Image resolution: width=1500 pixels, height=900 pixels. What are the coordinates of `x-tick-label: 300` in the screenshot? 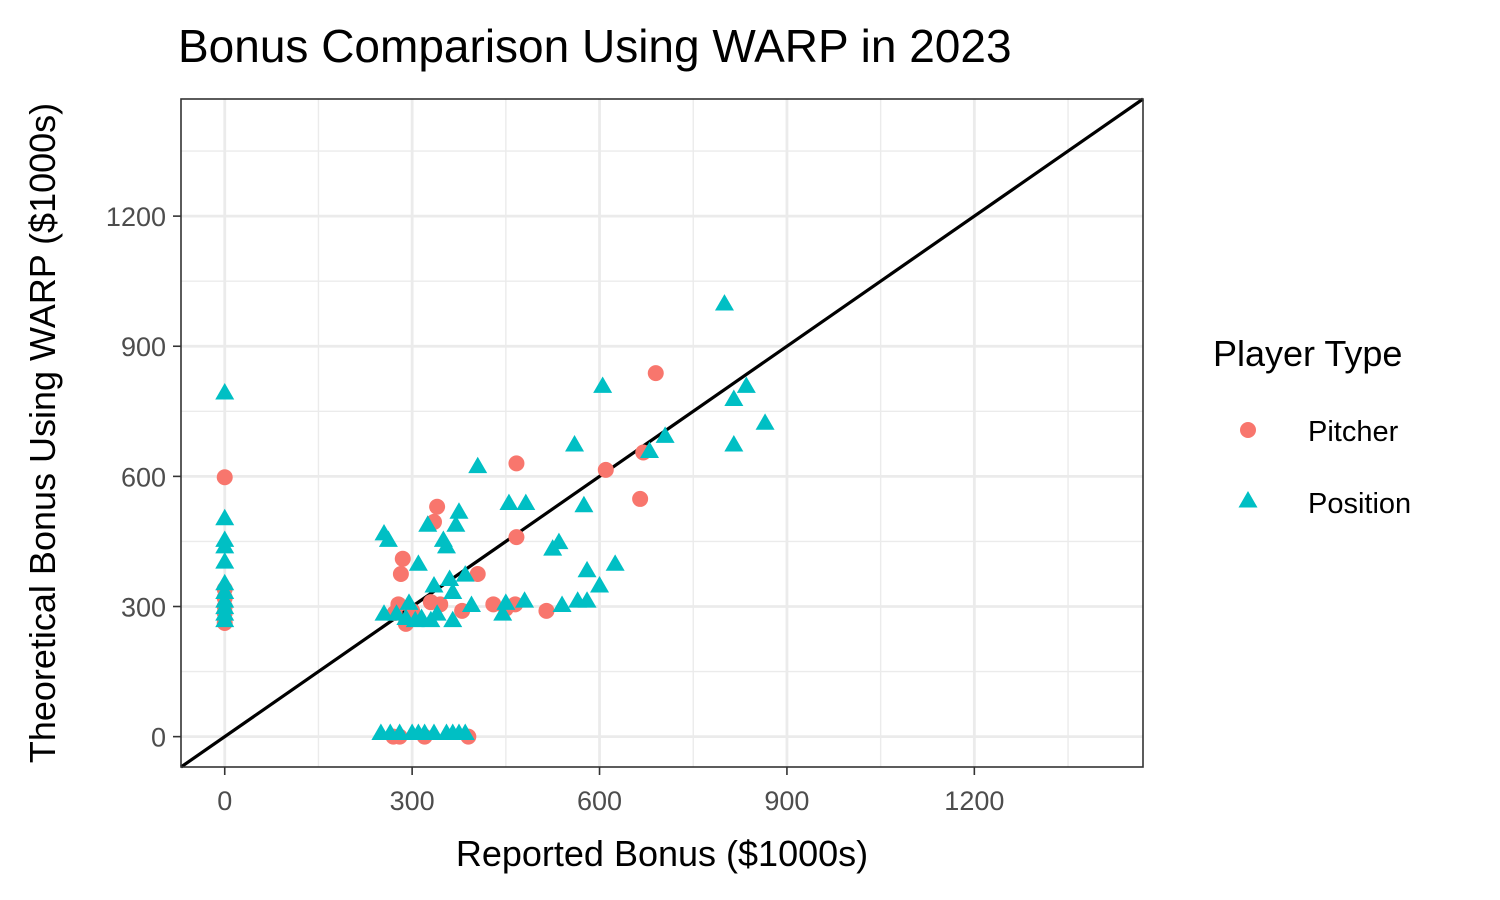 It's located at (412, 801).